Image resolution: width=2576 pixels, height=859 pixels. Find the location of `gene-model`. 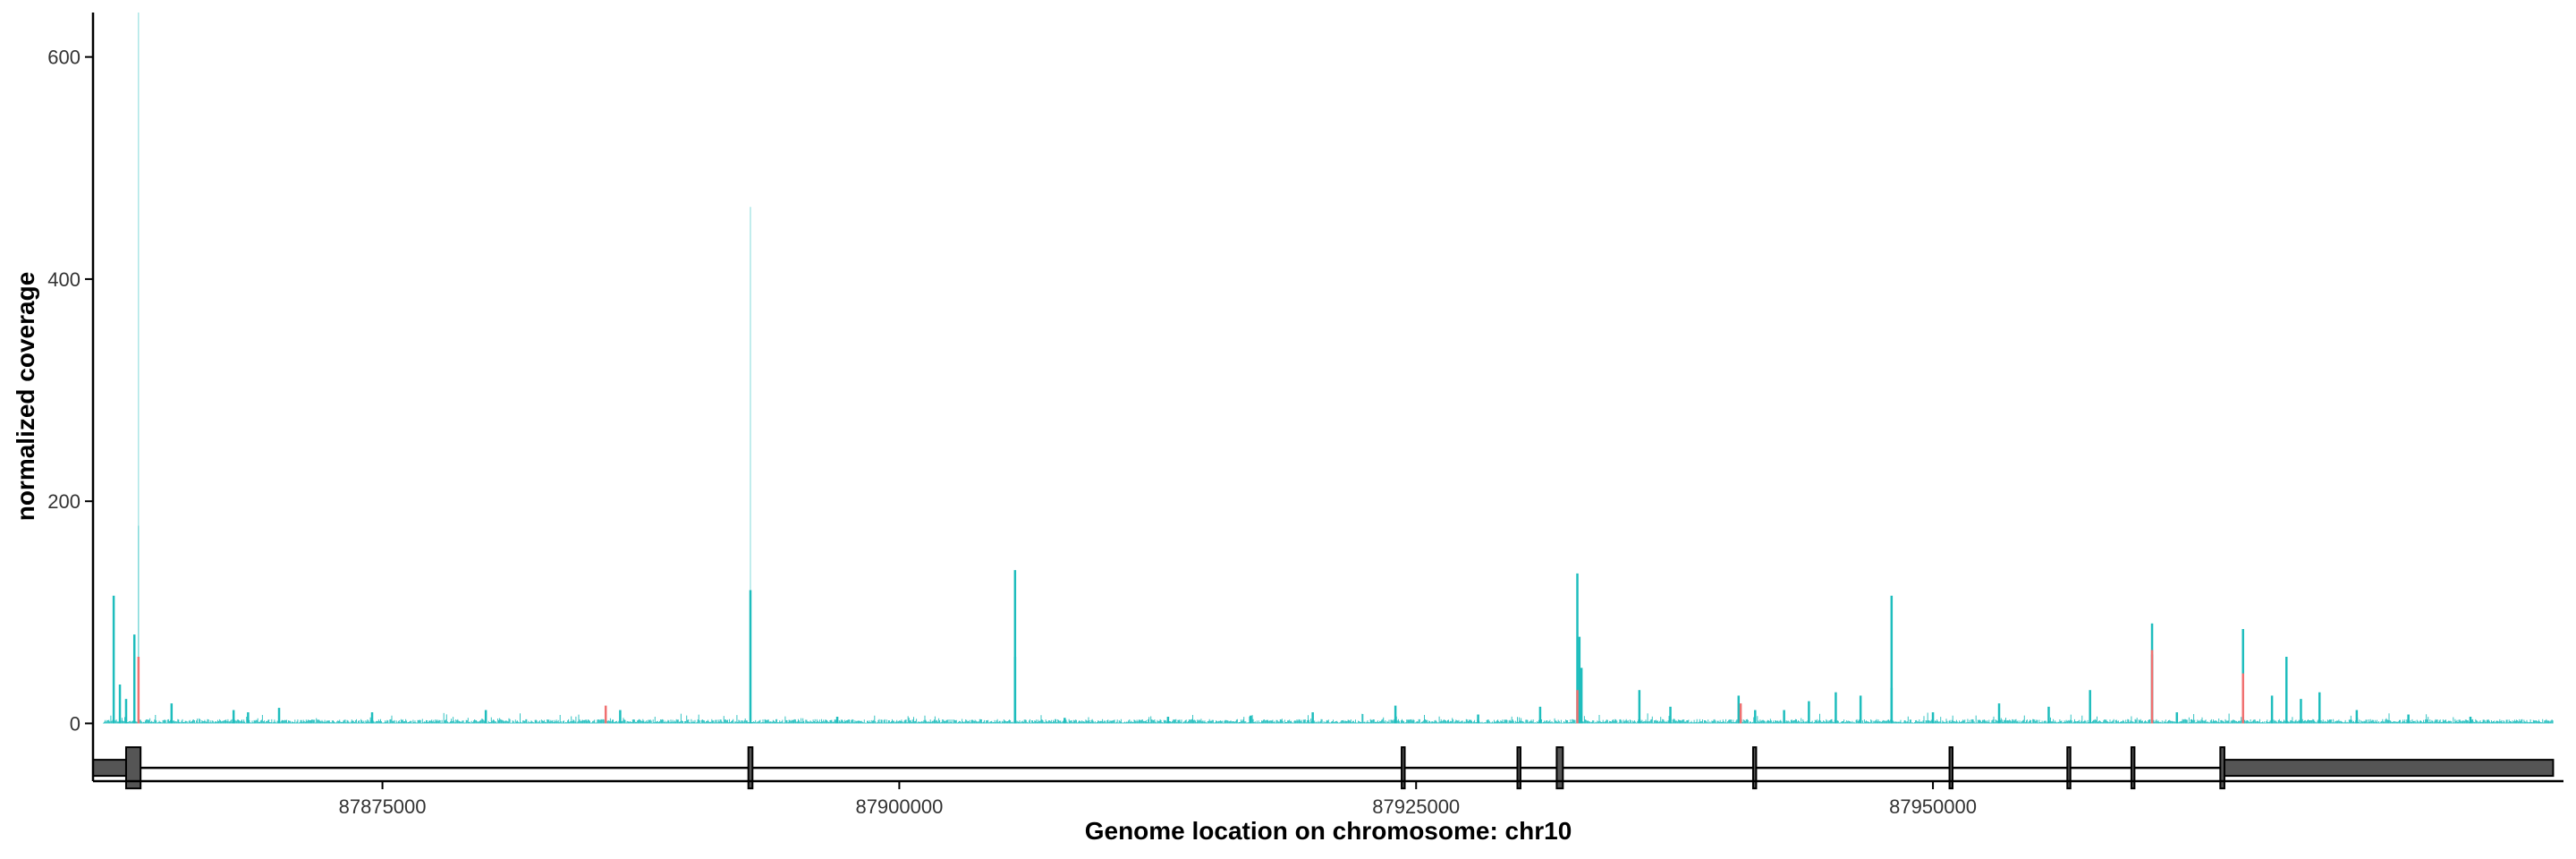

gene-model is located at coordinates (1323, 768).